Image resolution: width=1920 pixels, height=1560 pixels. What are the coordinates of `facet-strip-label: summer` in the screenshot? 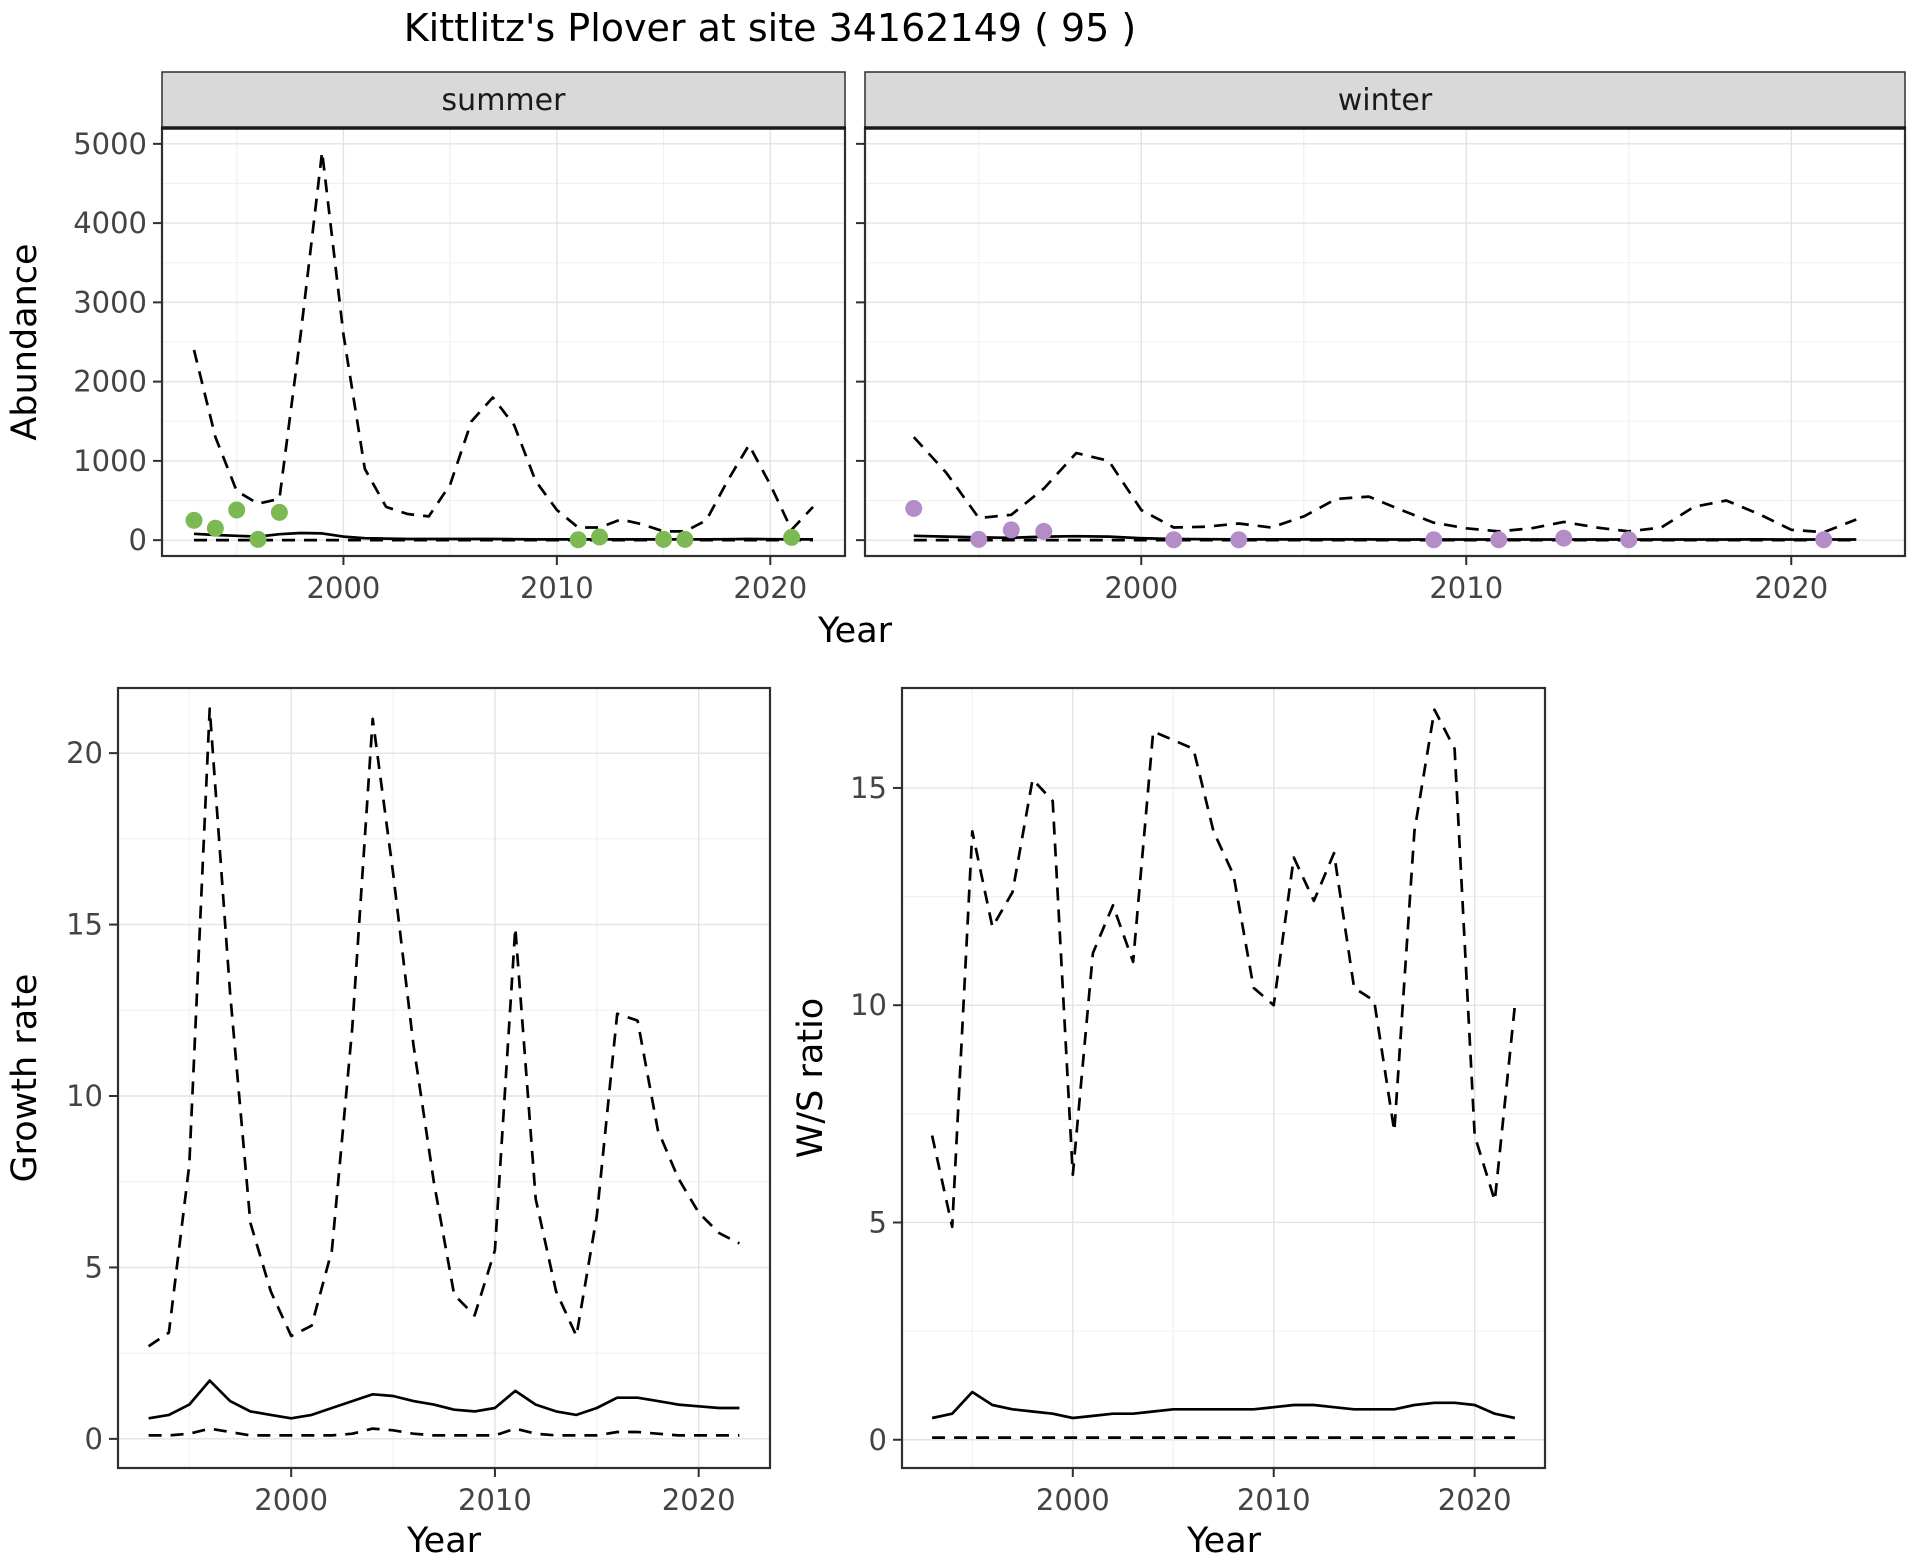 It's located at (504, 100).